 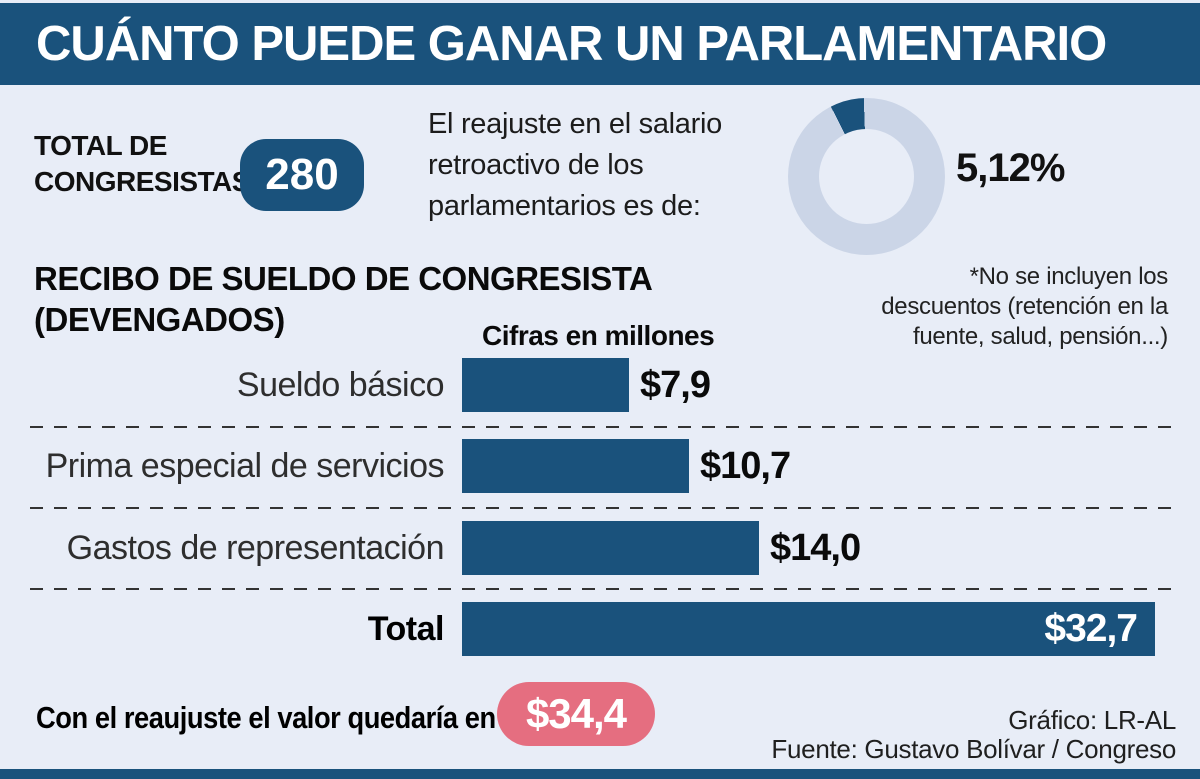 What do you see at coordinates (745, 465) in the screenshot?
I see `bar-value: $10,7` at bounding box center [745, 465].